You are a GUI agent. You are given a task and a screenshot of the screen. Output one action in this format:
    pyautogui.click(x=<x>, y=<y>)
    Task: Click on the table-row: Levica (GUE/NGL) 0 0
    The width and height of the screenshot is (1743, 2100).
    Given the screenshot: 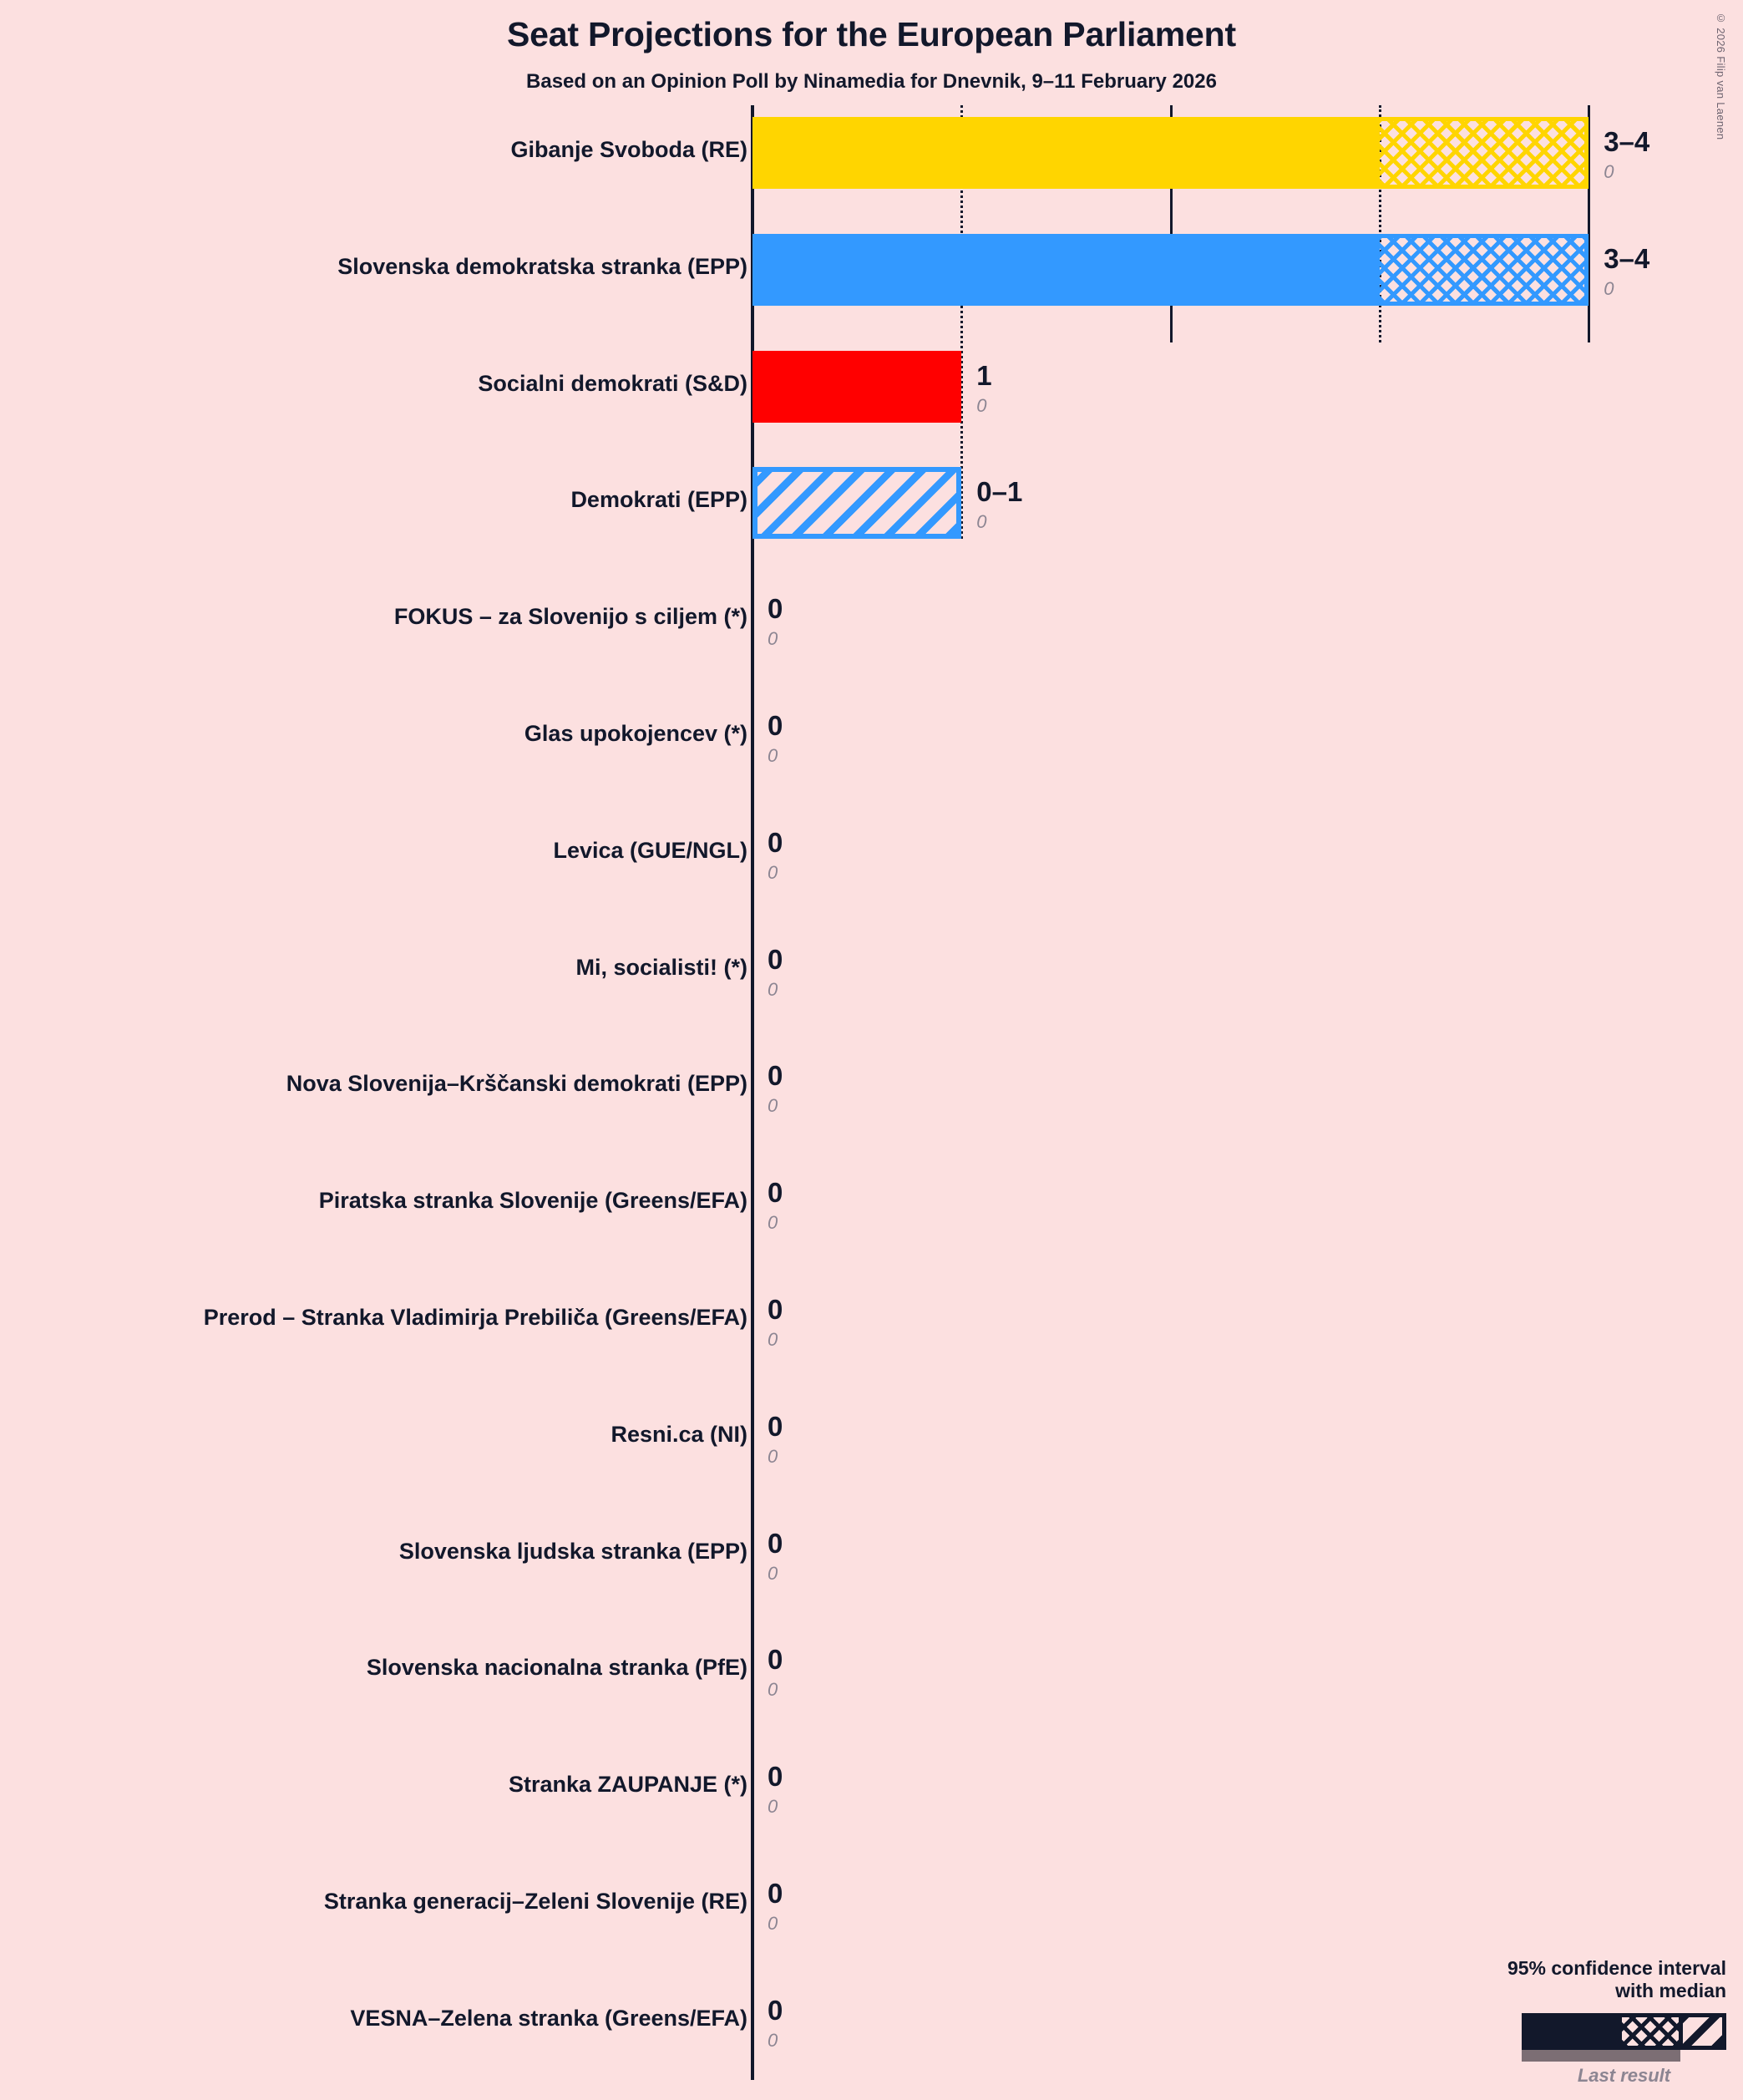 What is the action you would take?
    pyautogui.click(x=871, y=854)
    